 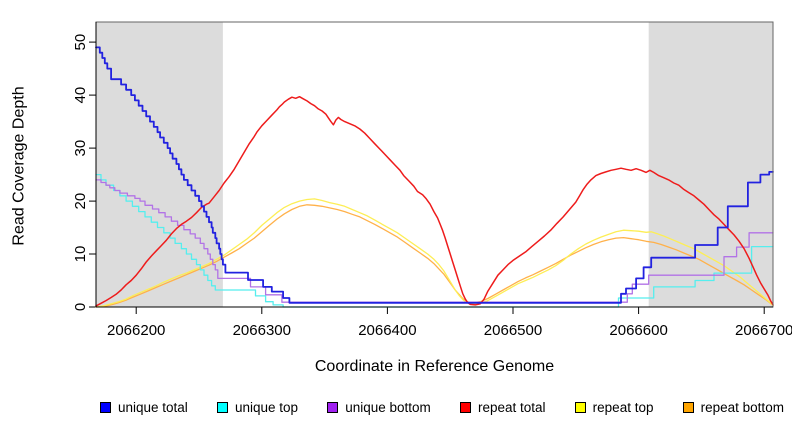 What do you see at coordinates (638, 330) in the screenshot?
I see `x-tick-label: 2066600` at bounding box center [638, 330].